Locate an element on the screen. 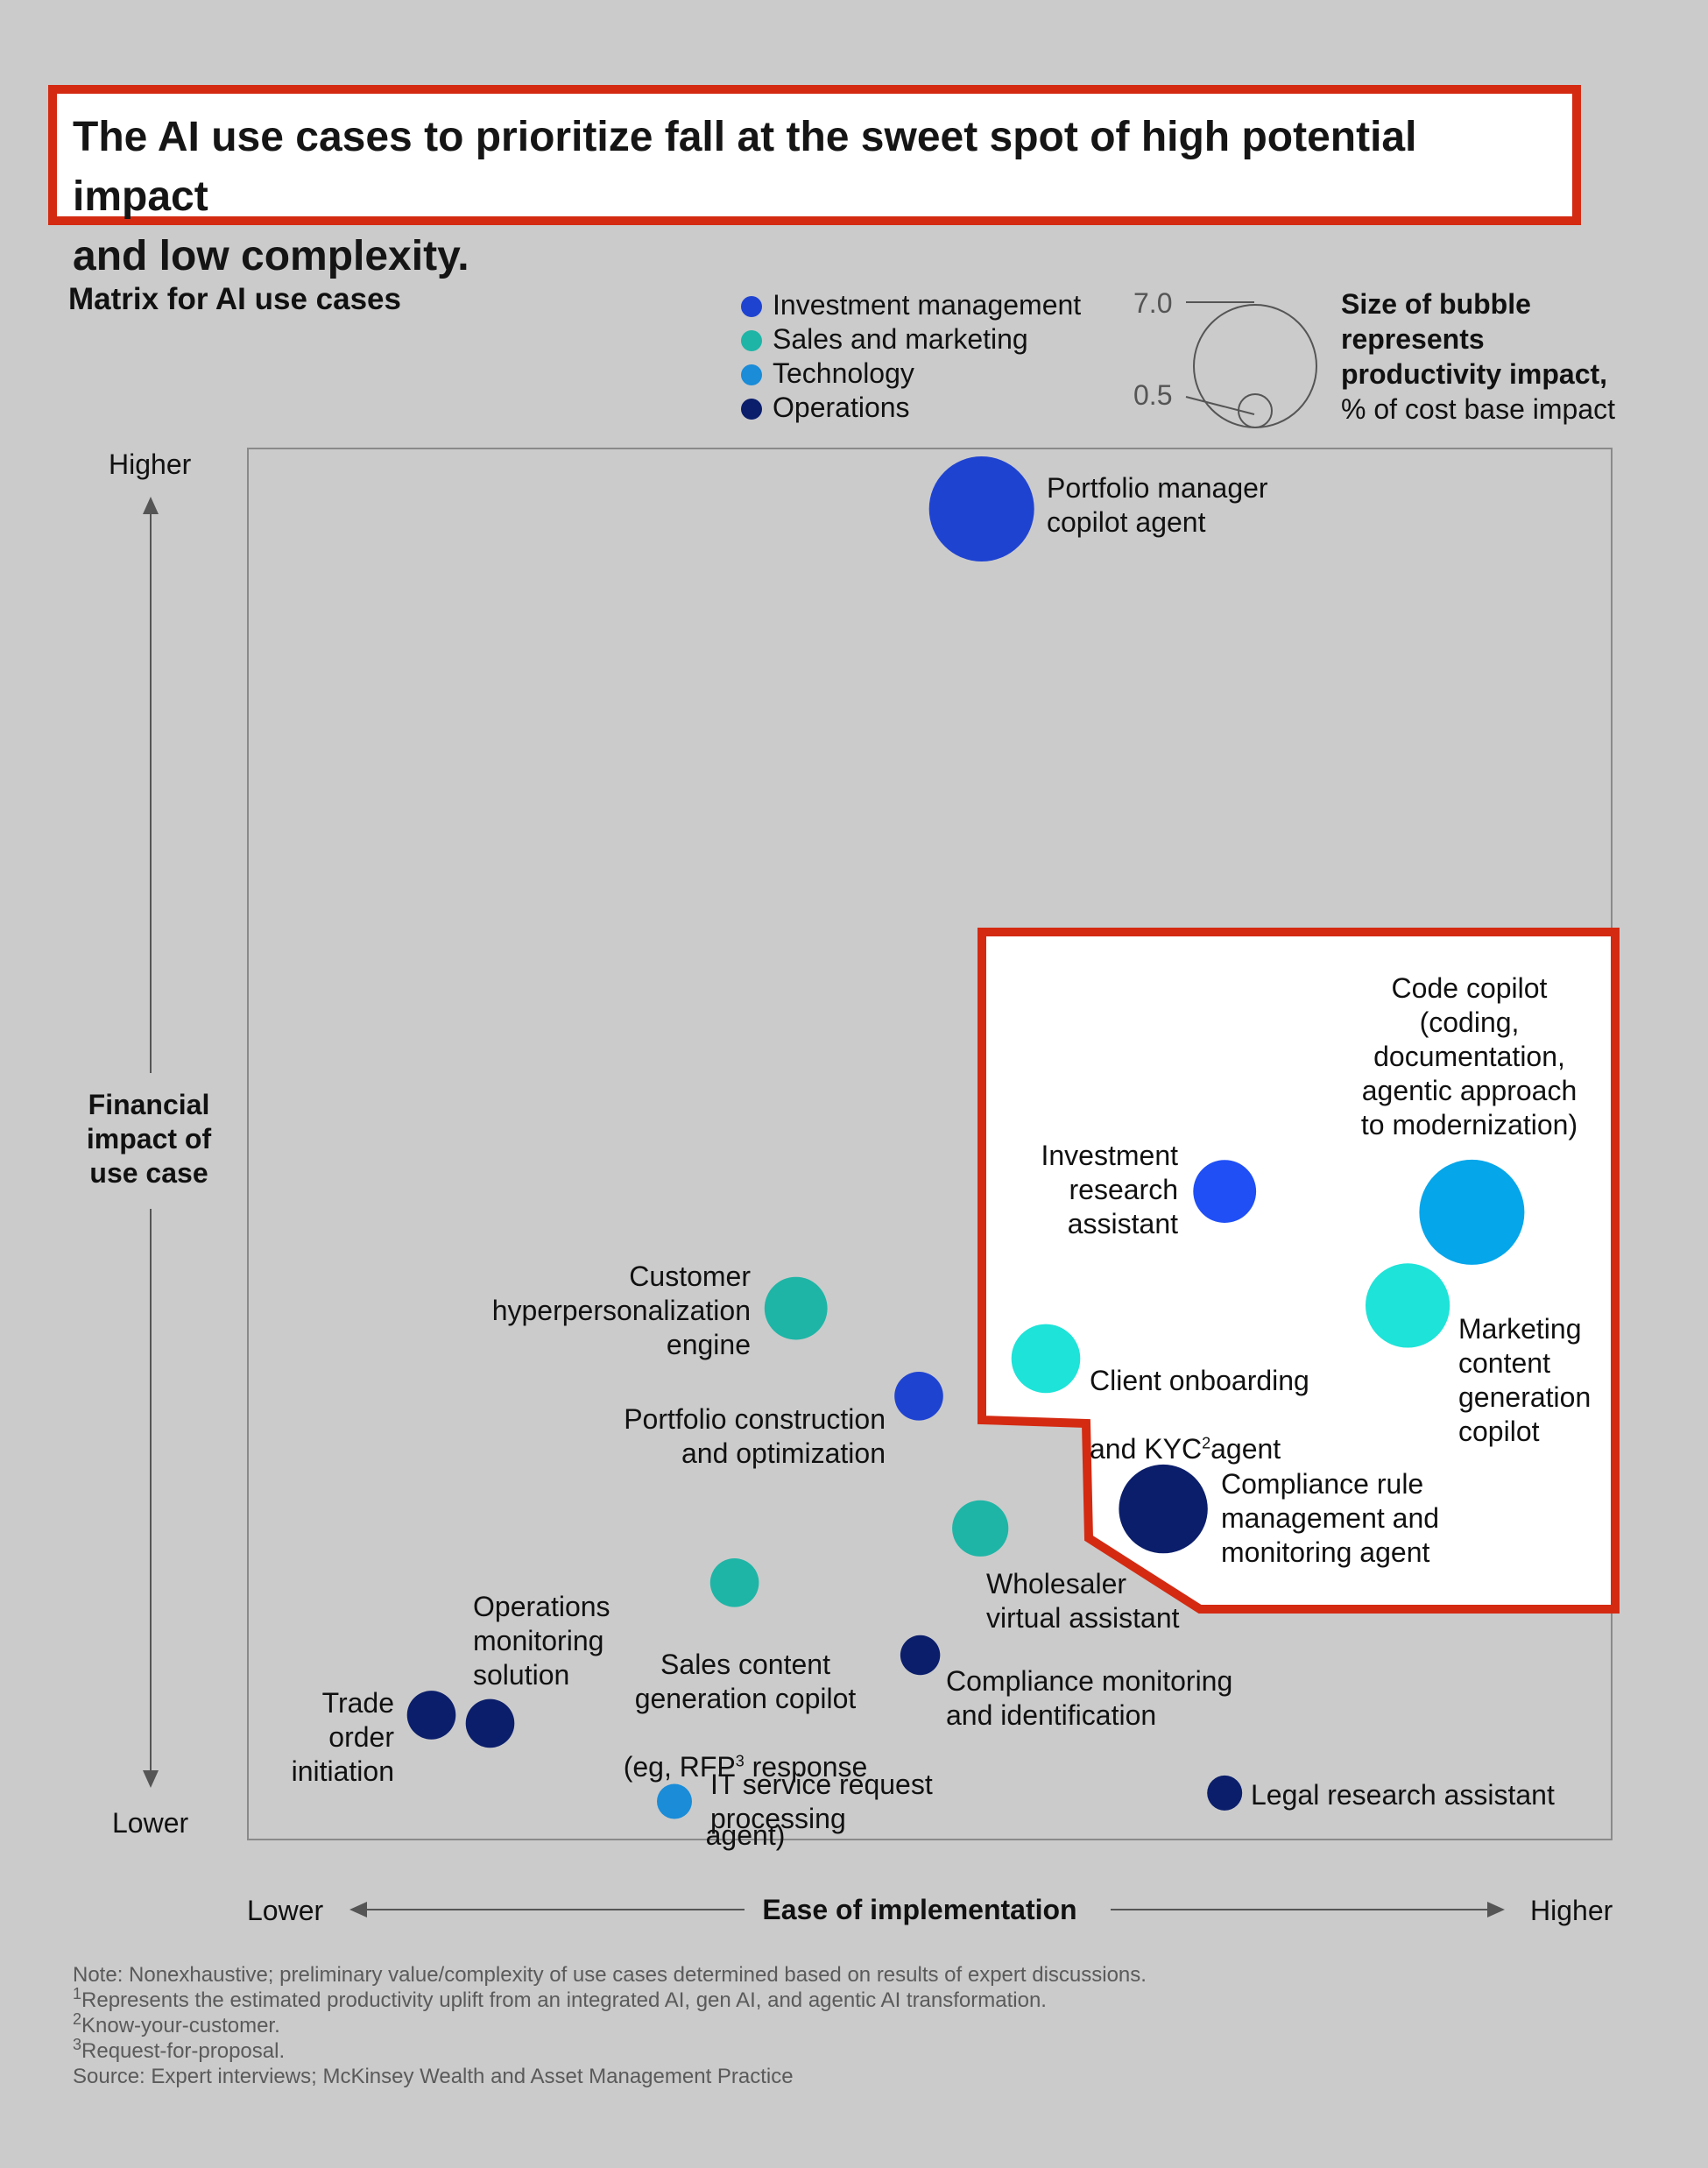 This screenshot has width=1708, height=2168. footnote-marker: 3 is located at coordinates (740, 1761).